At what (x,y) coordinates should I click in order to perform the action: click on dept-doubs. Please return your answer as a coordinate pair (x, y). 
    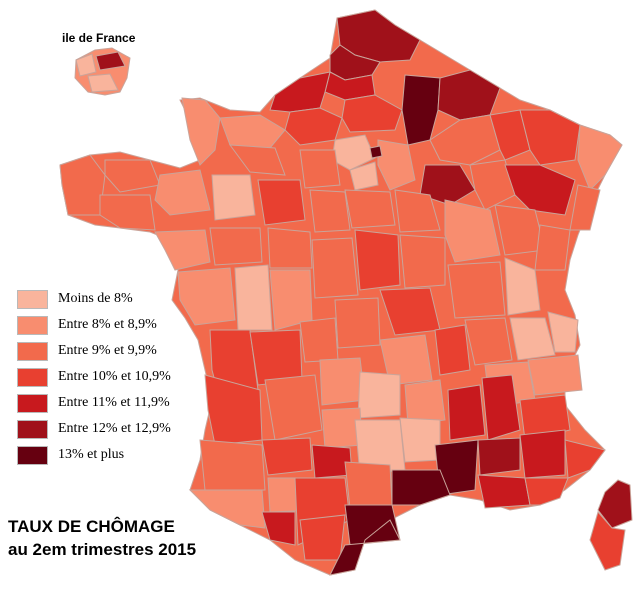
    Looking at the image, I should click on (552, 247).